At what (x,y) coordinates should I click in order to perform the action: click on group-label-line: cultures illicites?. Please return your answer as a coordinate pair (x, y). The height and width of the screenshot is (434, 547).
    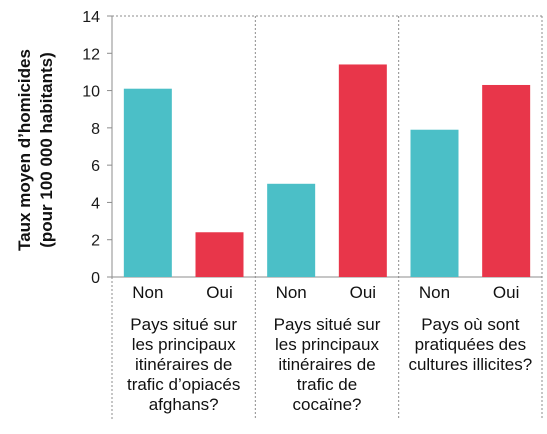
    Looking at the image, I should click on (470, 364).